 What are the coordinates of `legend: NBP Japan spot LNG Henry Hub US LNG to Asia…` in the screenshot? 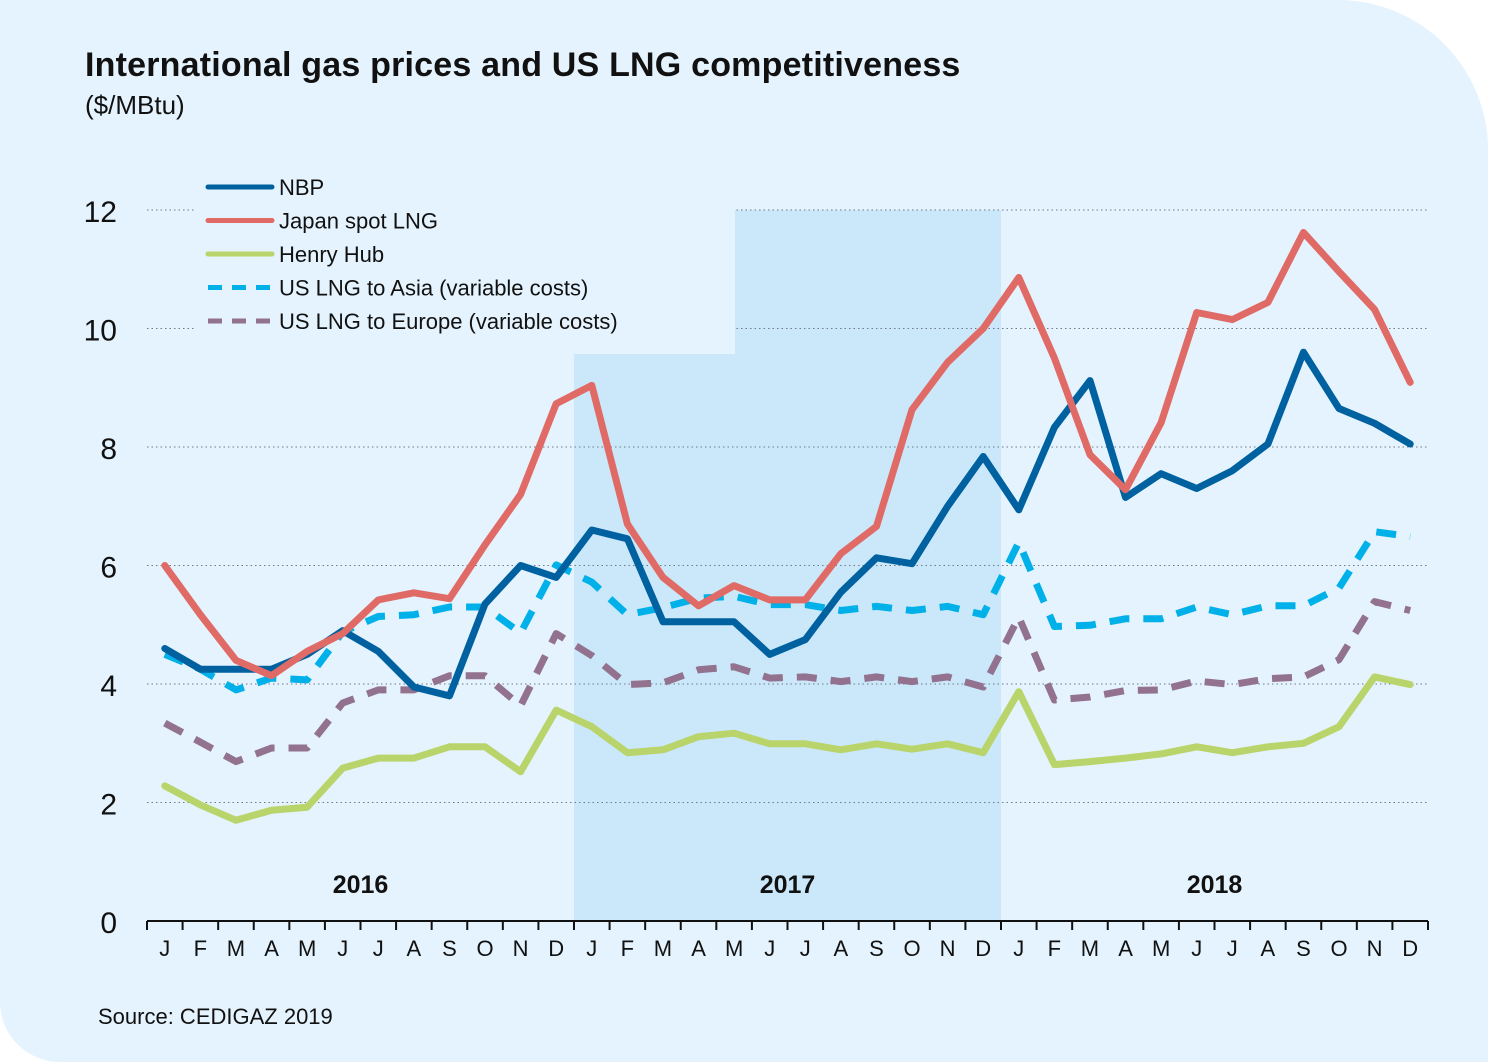 It's located at (411, 254).